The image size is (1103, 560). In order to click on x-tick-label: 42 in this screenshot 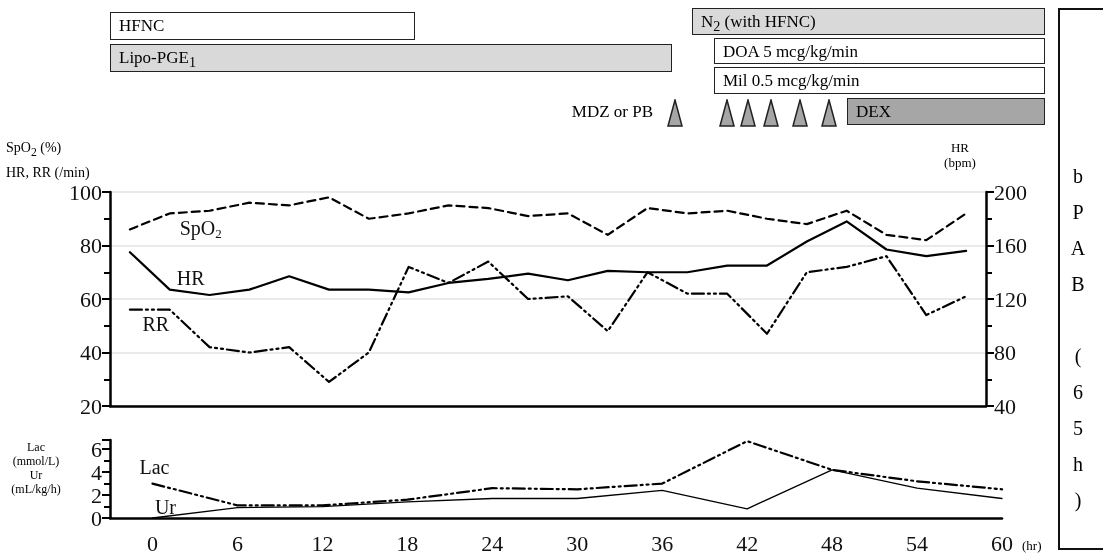, I will do `click(747, 543)`.